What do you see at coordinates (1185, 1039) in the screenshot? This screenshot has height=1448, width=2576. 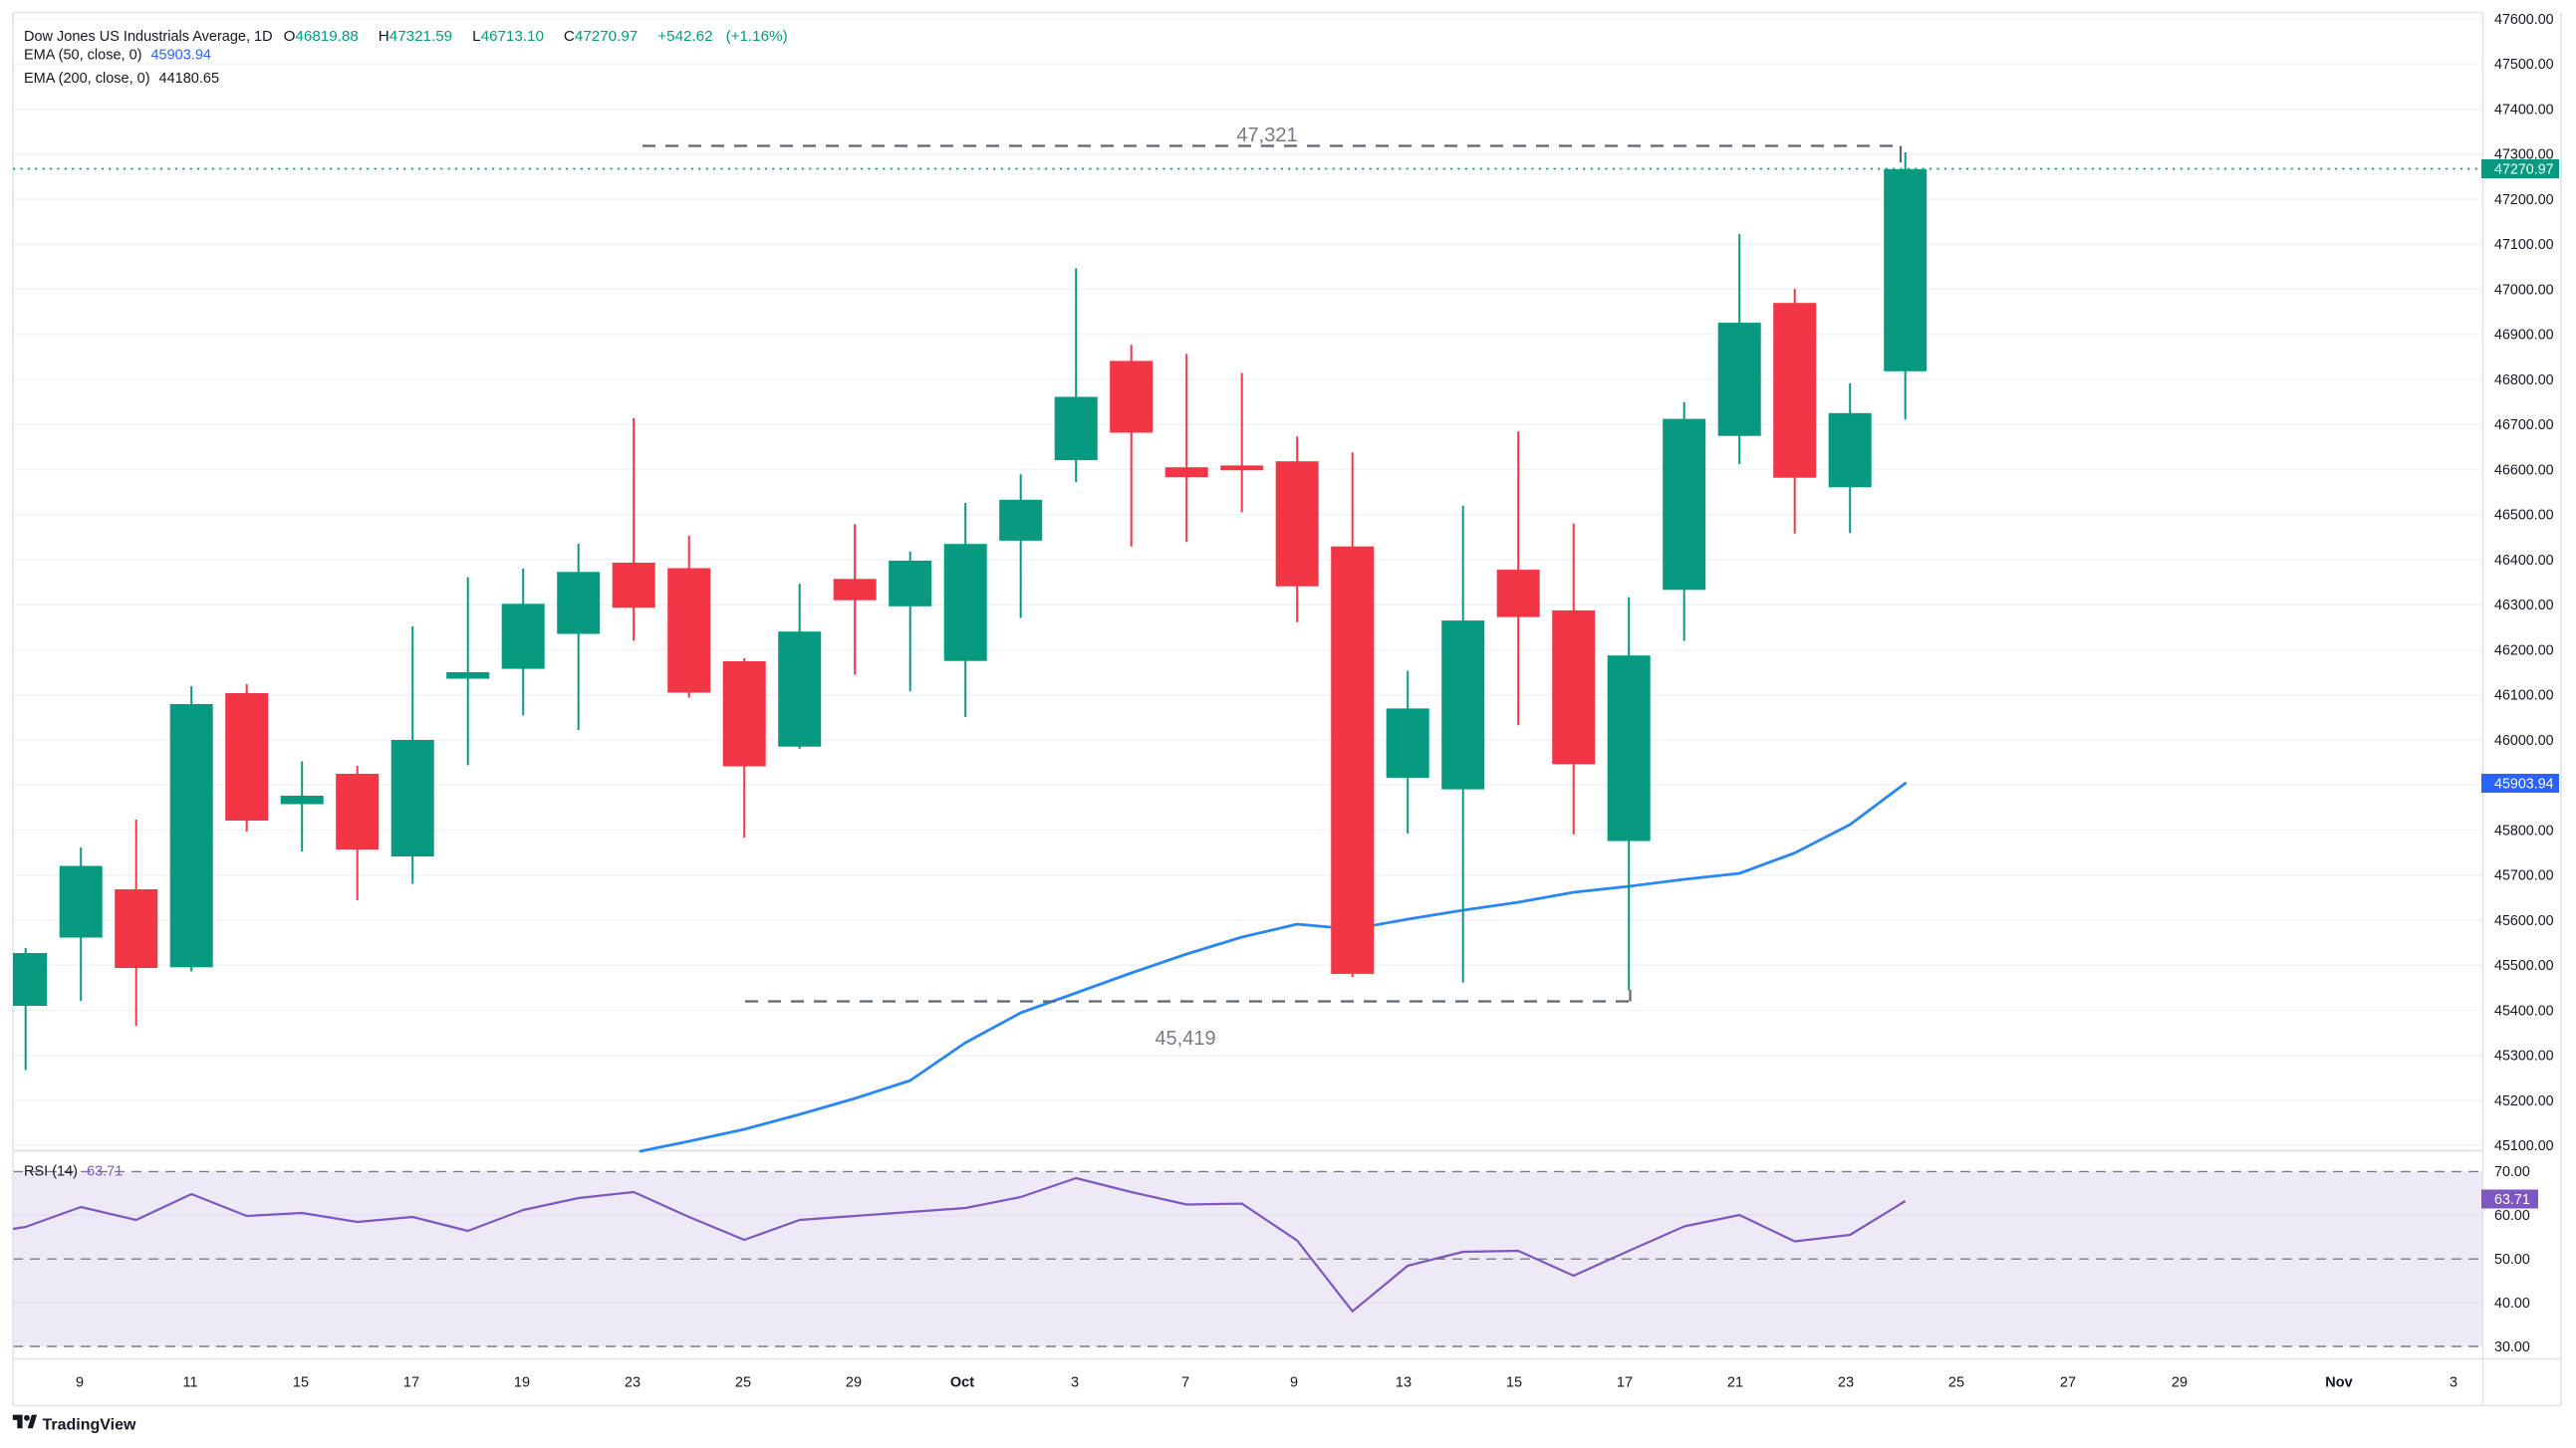 I see `svg-text: 45,419` at bounding box center [1185, 1039].